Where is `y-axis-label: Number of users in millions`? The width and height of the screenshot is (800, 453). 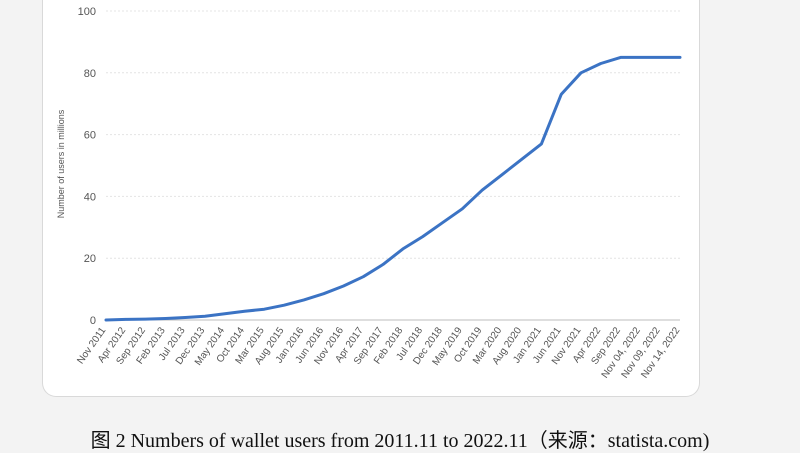 y-axis-label: Number of users in millions is located at coordinates (61, 164).